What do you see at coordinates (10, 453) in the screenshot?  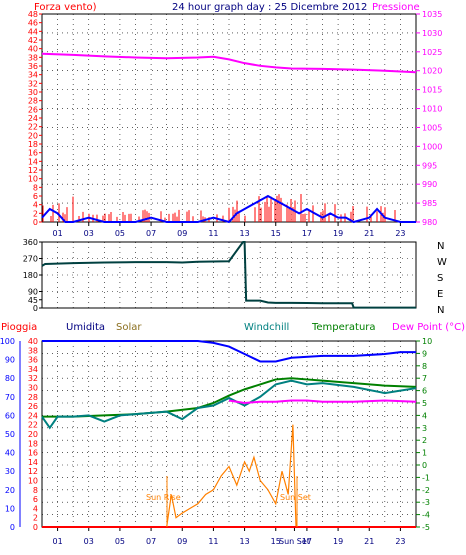 I see `umidita-tick-label: 40` at bounding box center [10, 453].